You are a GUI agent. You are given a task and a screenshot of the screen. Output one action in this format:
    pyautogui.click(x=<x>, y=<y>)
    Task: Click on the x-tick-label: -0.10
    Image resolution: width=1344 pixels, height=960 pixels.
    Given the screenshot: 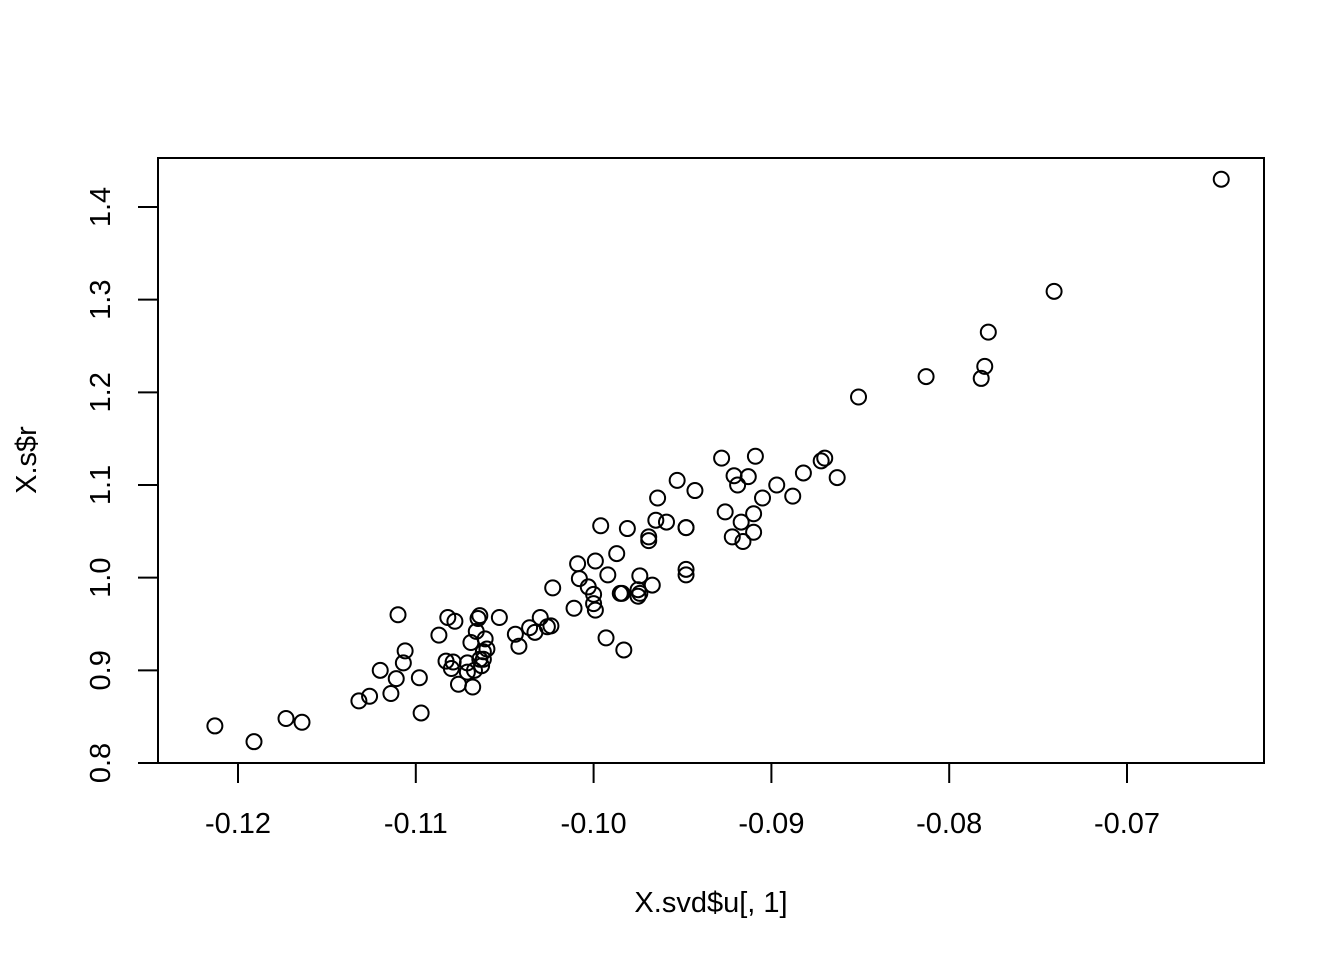 What is the action you would take?
    pyautogui.click(x=594, y=824)
    